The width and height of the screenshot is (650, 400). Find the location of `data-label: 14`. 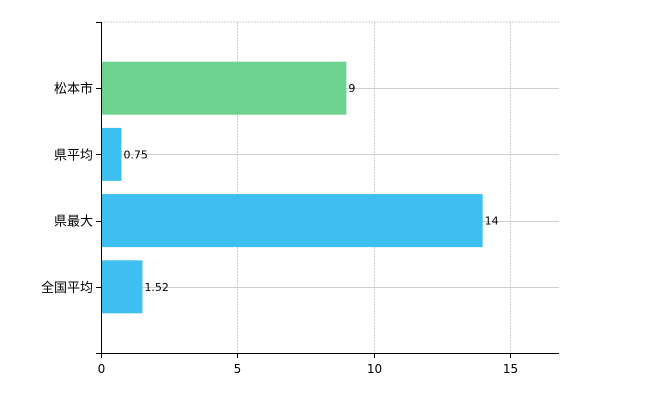

data-label: 14 is located at coordinates (492, 221).